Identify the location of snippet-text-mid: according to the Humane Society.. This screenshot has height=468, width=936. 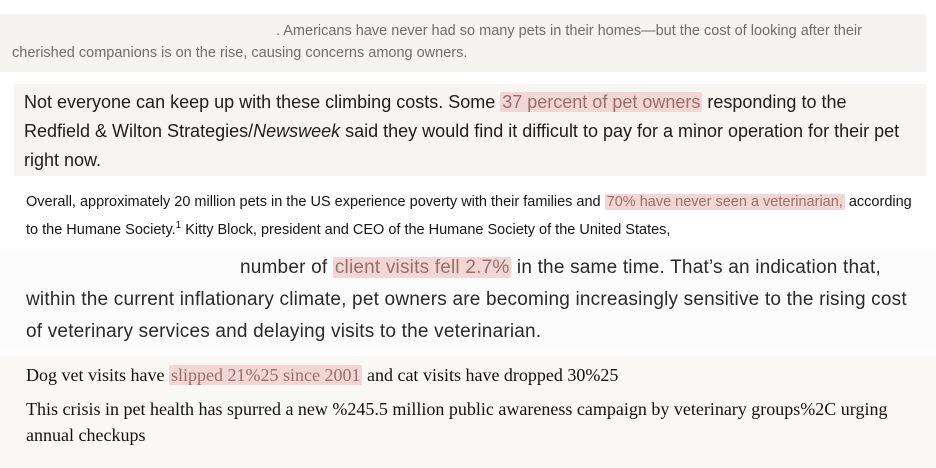
(469, 216).